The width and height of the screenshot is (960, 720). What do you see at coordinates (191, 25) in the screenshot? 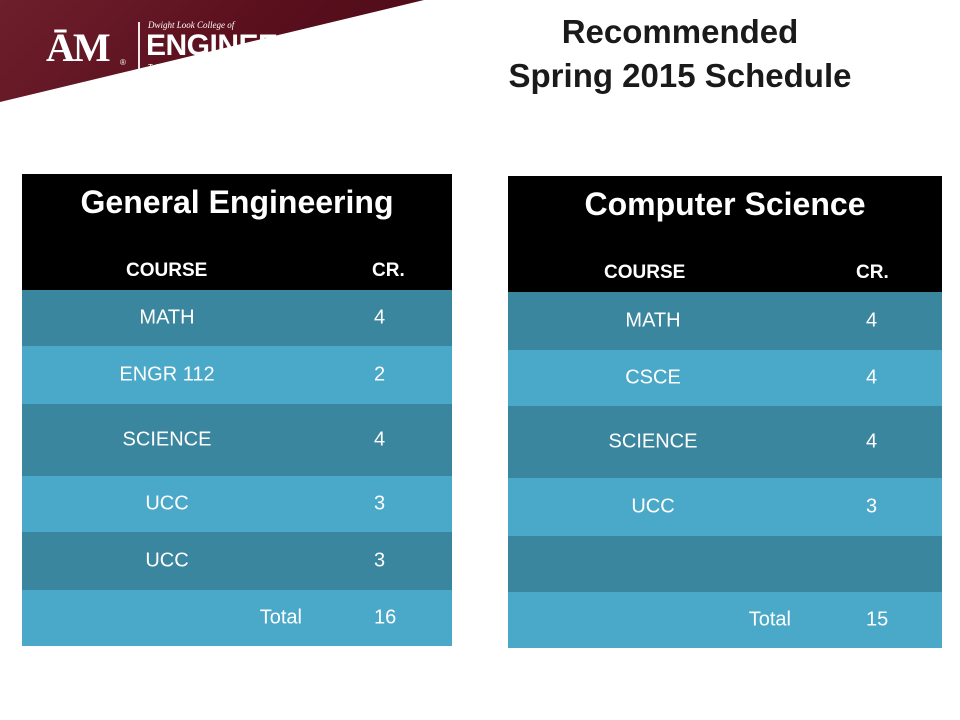
I see `college-name: Dwight Look College of` at bounding box center [191, 25].